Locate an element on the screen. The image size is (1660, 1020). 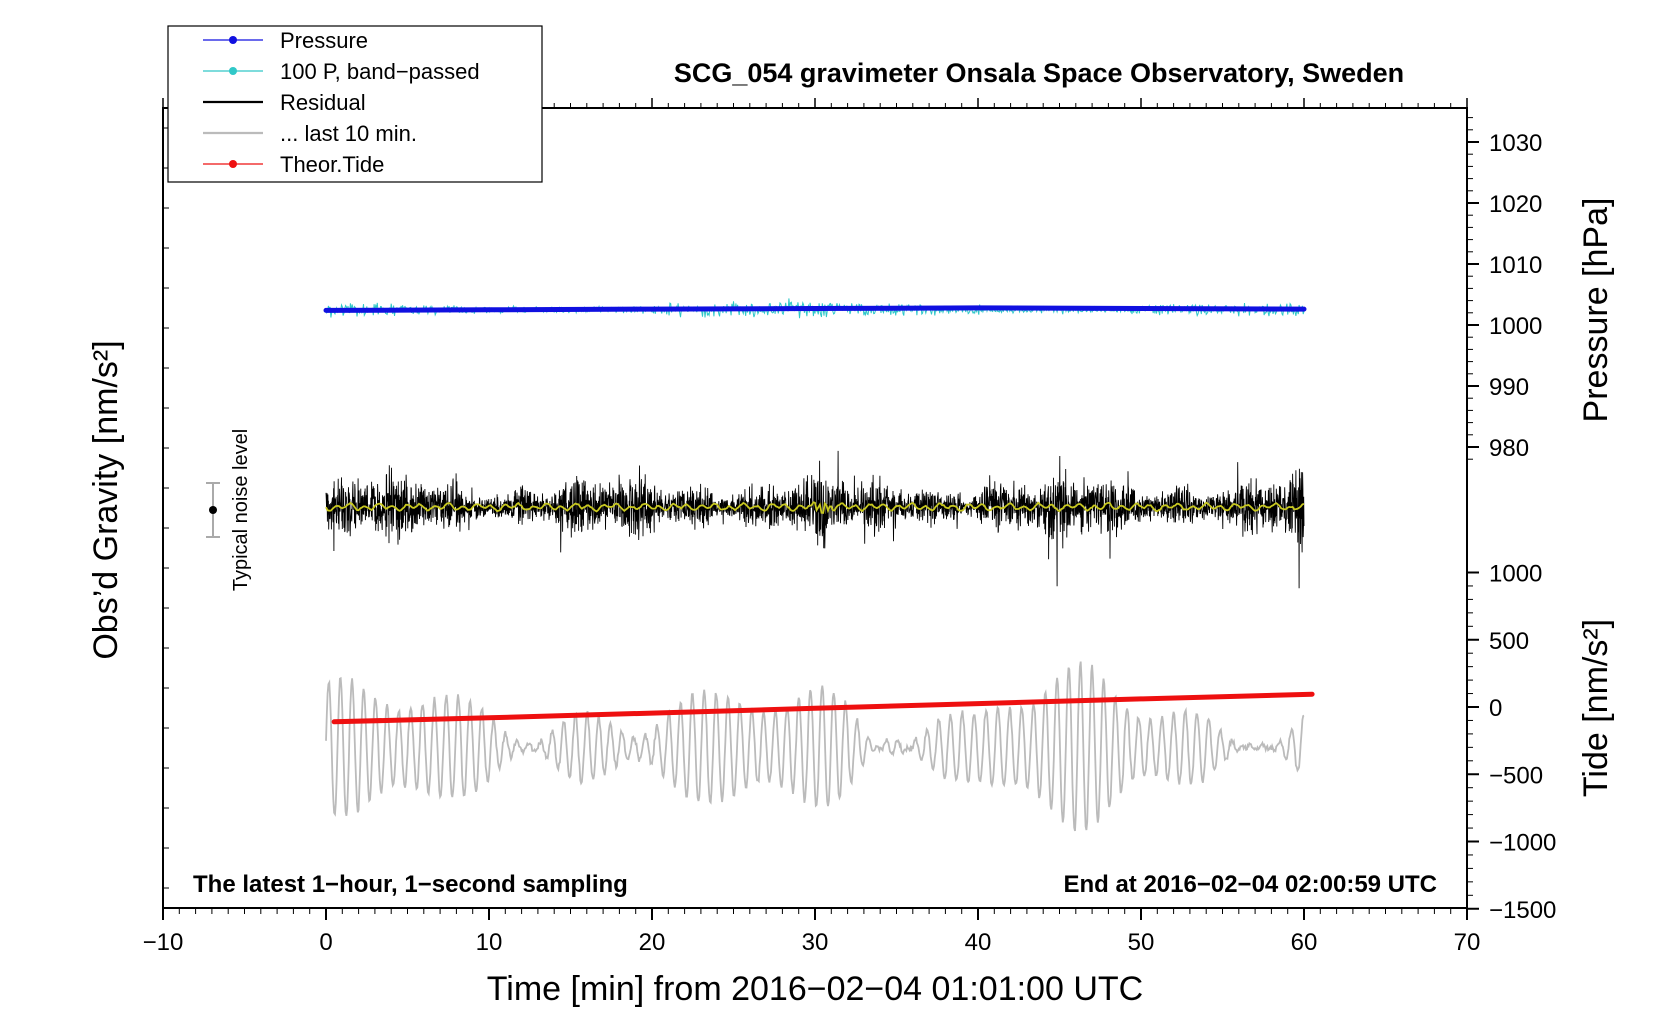
series-theor-tide is located at coordinates (823, 708).